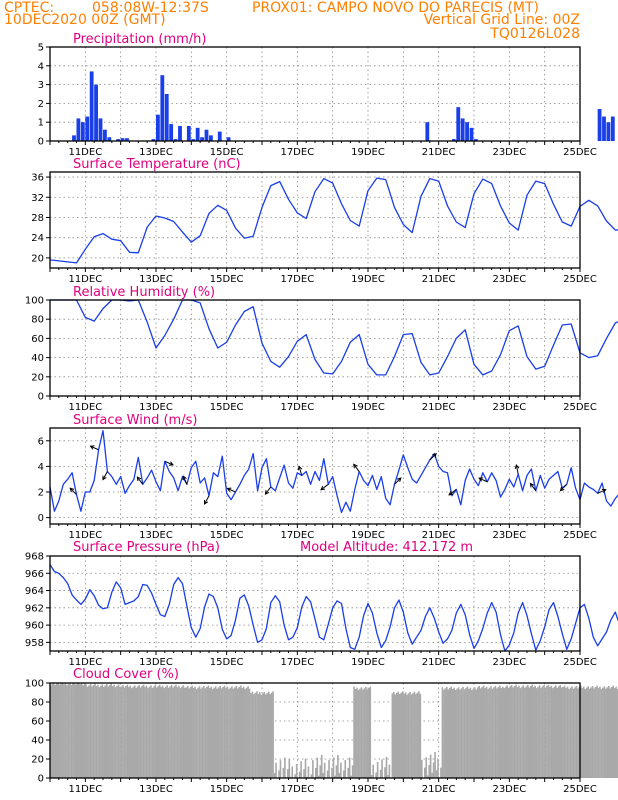  I want to click on precip-bar, so click(206, 135).